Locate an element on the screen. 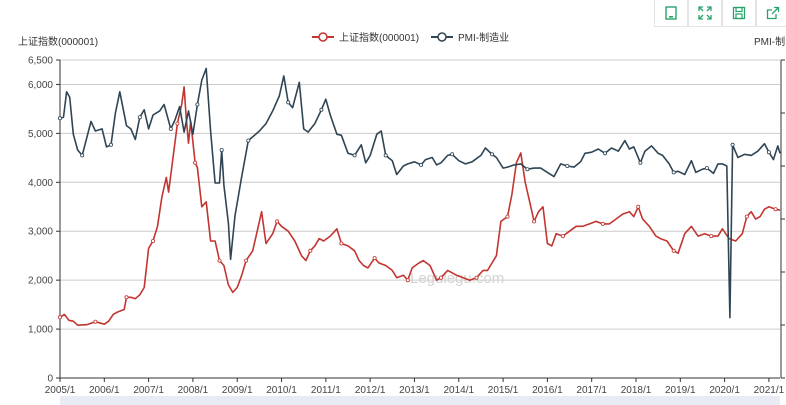 The image size is (786, 405). x-tick-label: 2009/1 is located at coordinates (237, 390).